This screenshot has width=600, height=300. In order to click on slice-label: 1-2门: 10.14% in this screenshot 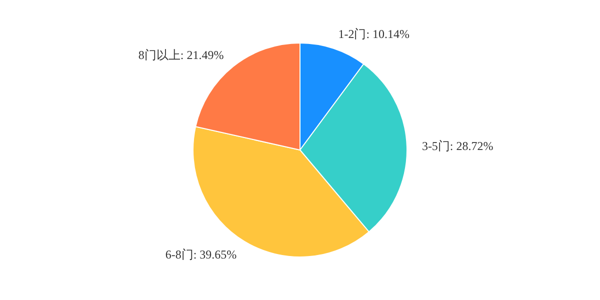, I will do `click(374, 34)`.